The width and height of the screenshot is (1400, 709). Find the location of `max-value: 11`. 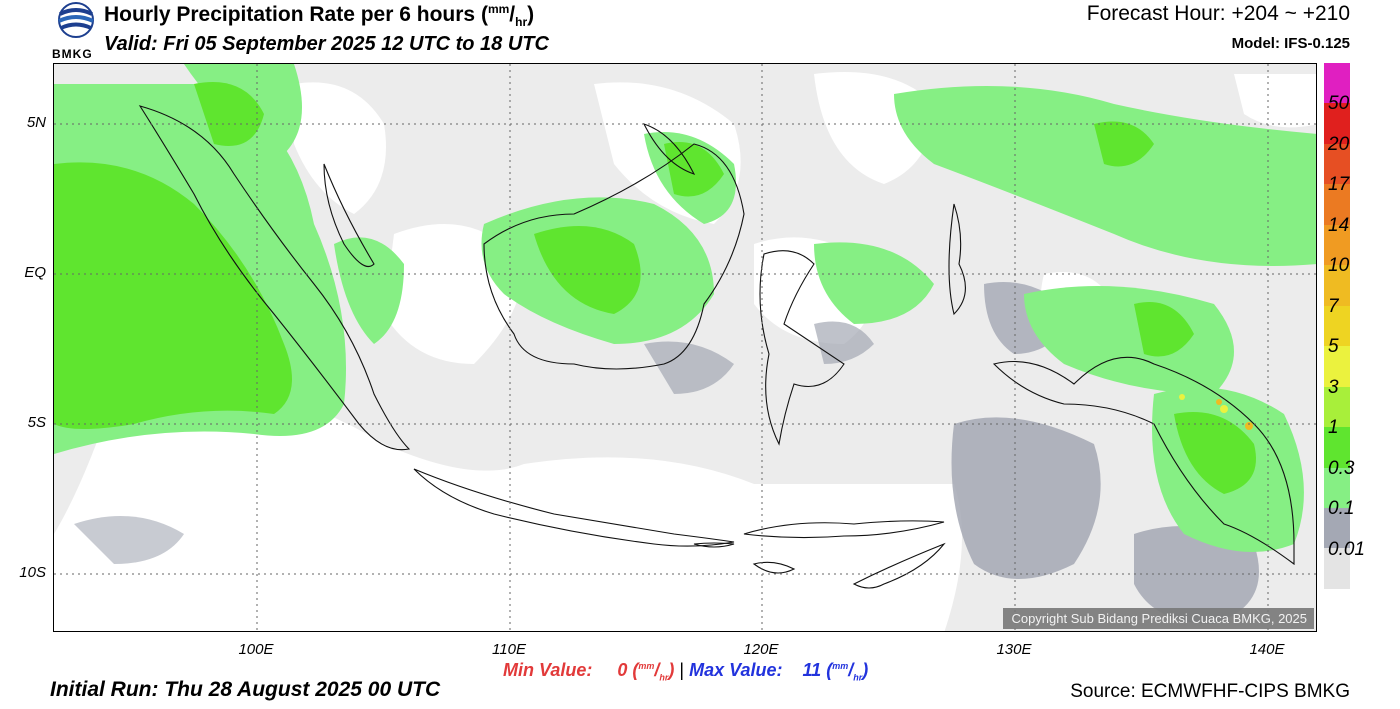

max-value: 11 is located at coordinates (812, 670).